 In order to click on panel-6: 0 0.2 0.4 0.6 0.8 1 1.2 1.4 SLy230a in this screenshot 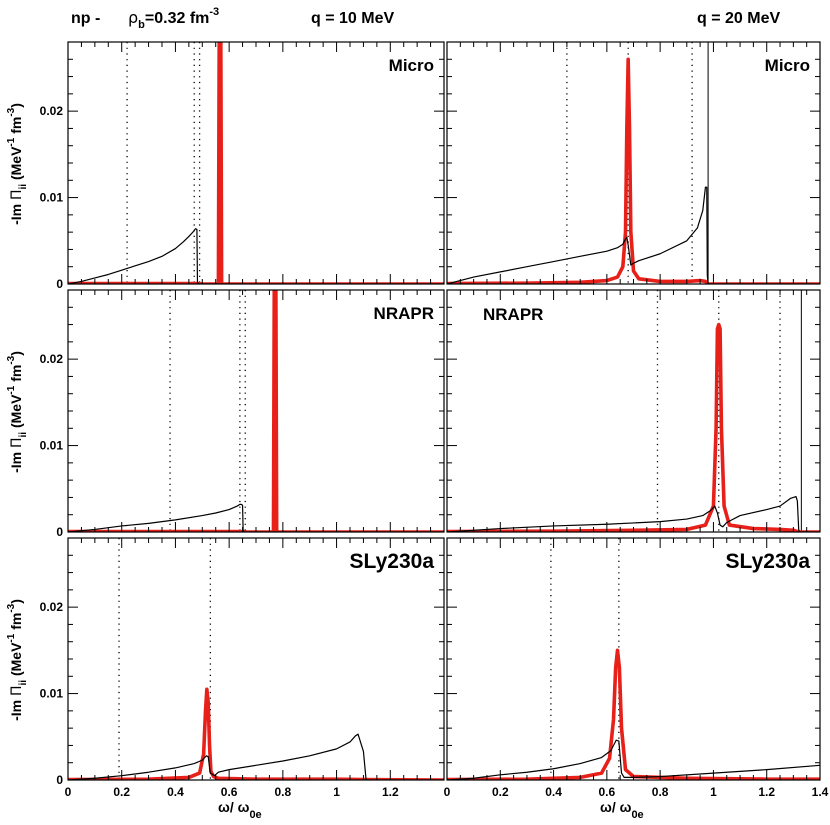, I will do `click(636, 668)`.